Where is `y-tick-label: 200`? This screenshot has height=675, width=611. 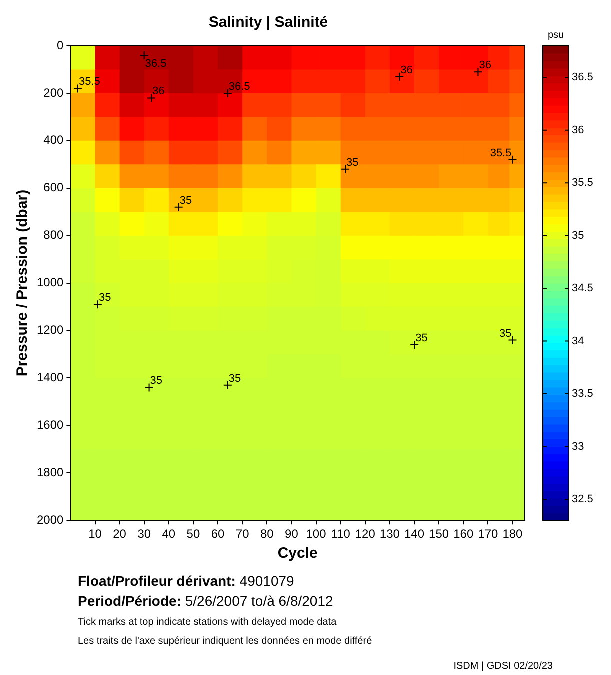
y-tick-label: 200 is located at coordinates (54, 93).